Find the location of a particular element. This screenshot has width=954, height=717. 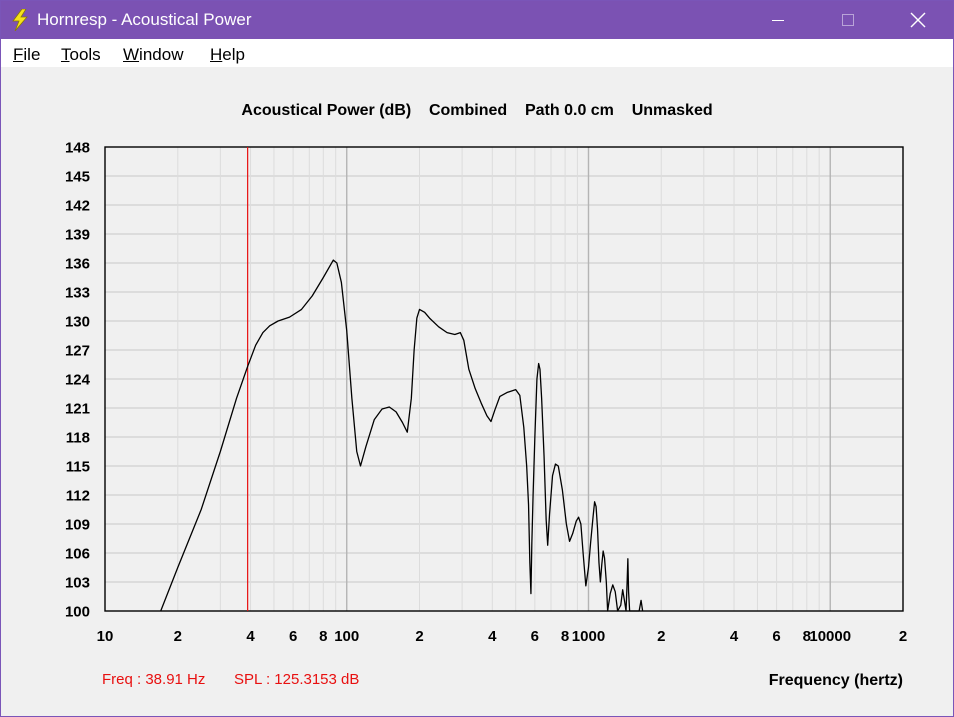

x-tick-label: 10 is located at coordinates (105, 636).